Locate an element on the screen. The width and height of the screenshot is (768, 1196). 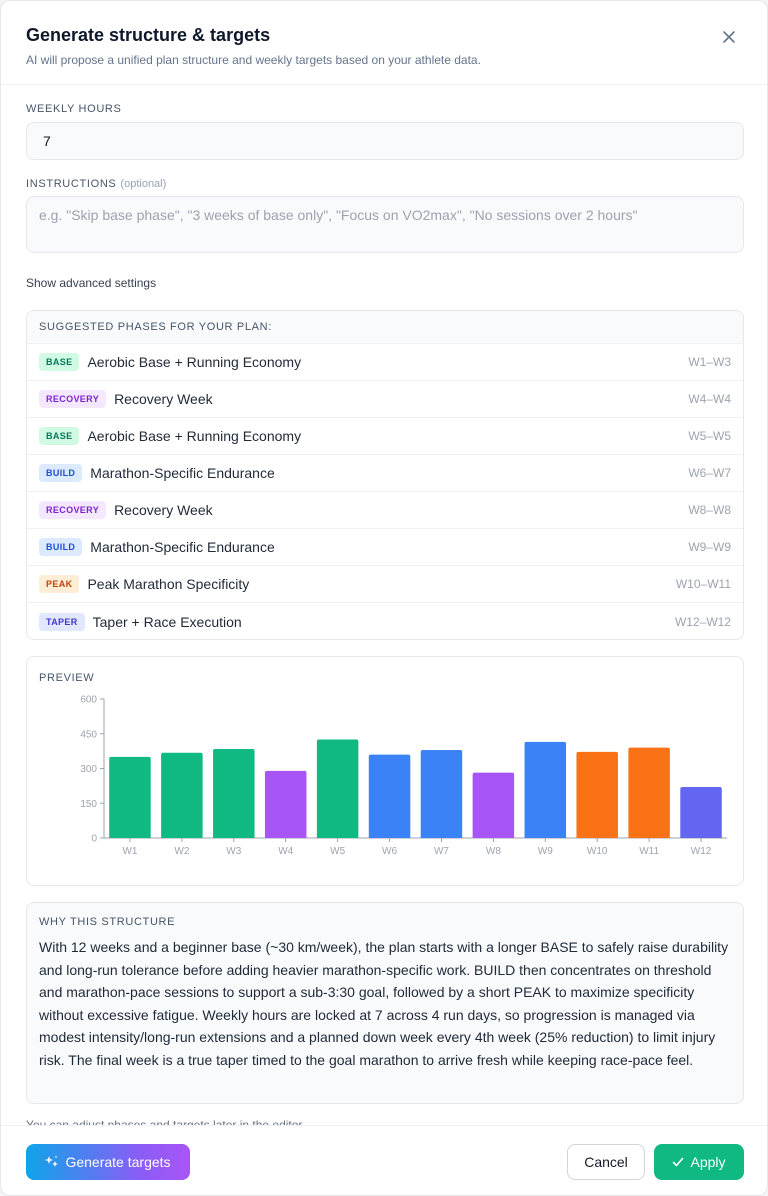
phase-row: PEAK Peak Marathon Specificity W10–W11 is located at coordinates (385, 584).